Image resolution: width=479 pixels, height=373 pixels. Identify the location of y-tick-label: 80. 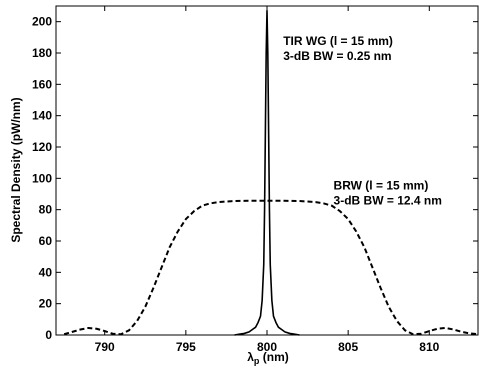
(46, 210).